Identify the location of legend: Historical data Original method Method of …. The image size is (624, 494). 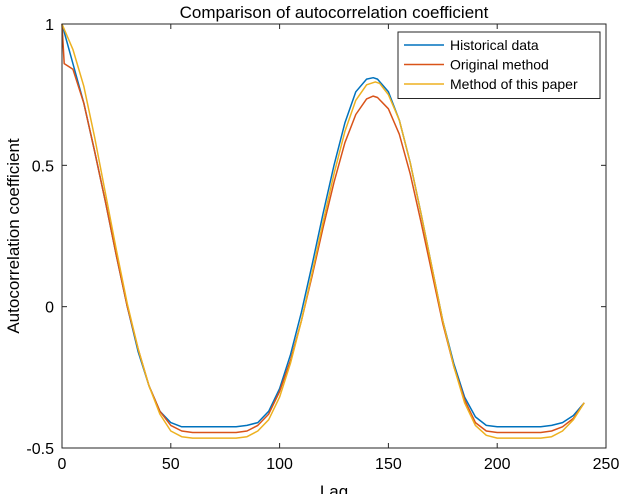
(499, 65).